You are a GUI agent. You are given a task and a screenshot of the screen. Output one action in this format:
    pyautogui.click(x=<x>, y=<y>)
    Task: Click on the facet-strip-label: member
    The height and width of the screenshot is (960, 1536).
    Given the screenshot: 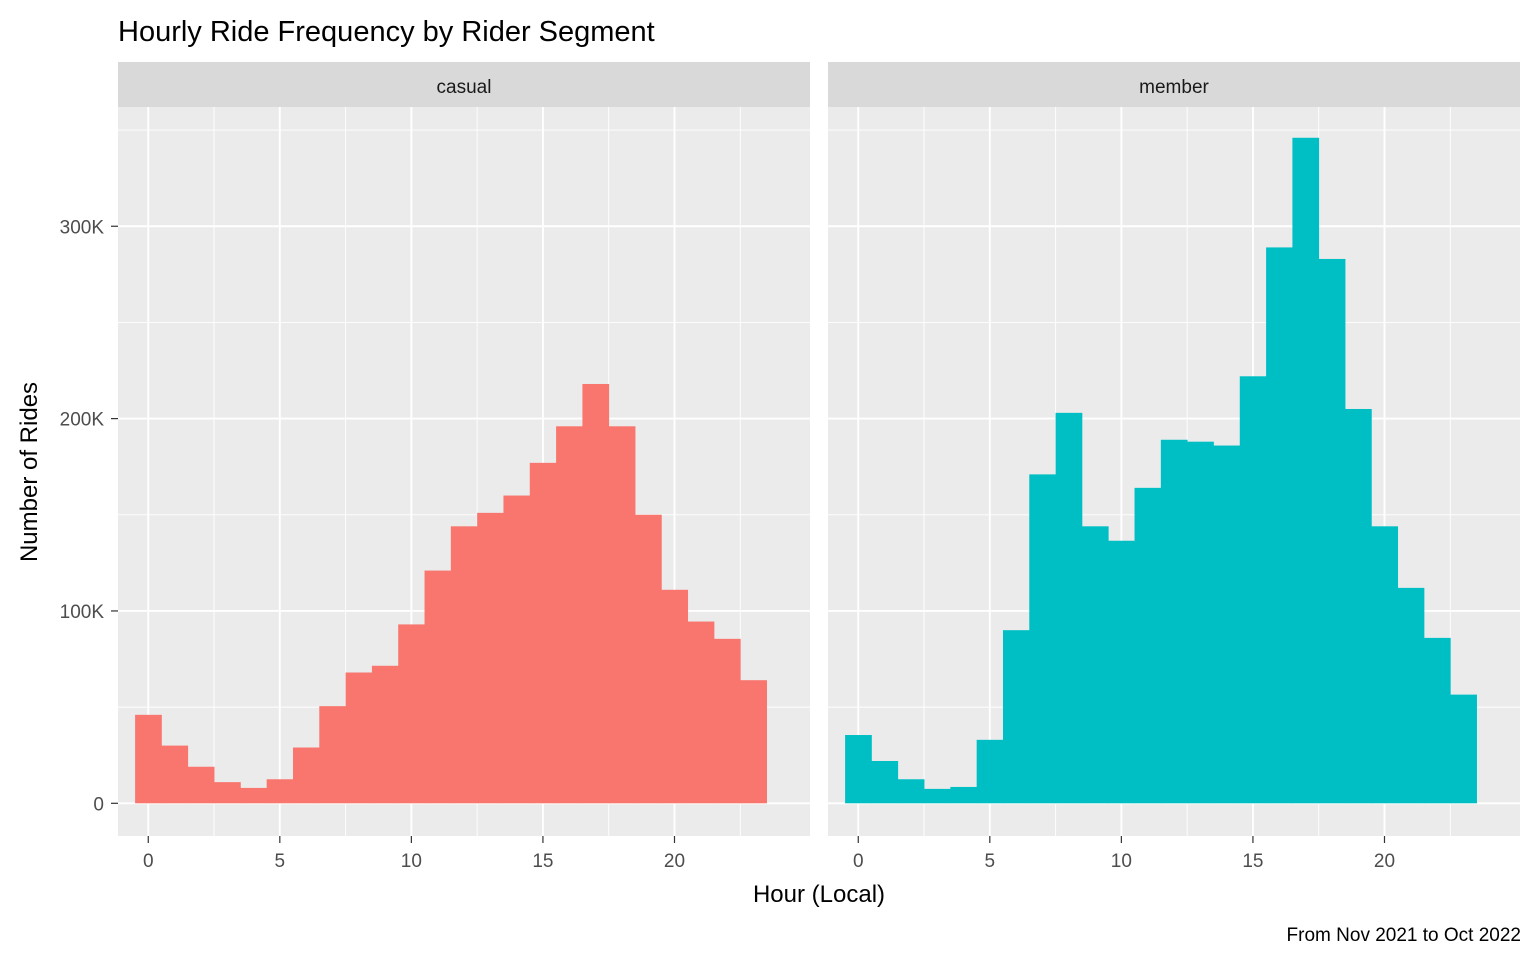 What is the action you would take?
    pyautogui.click(x=1174, y=87)
    